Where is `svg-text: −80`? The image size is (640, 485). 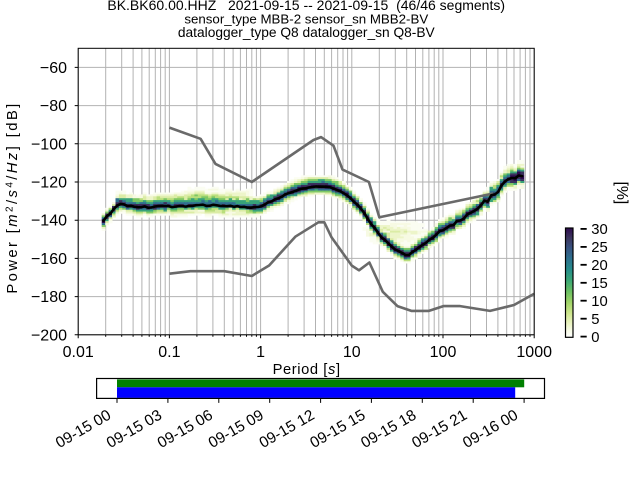
svg-text: −80 is located at coordinates (53, 106).